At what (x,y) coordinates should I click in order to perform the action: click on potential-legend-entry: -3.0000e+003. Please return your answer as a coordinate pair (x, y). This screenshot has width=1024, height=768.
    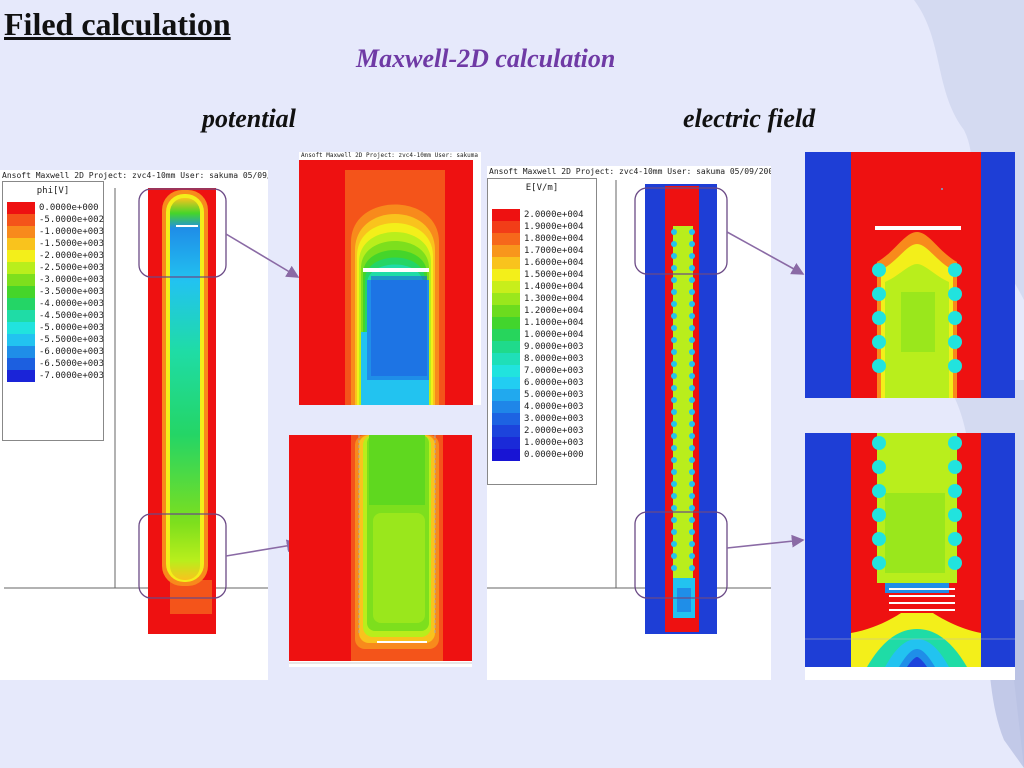
    Looking at the image, I should click on (54, 280).